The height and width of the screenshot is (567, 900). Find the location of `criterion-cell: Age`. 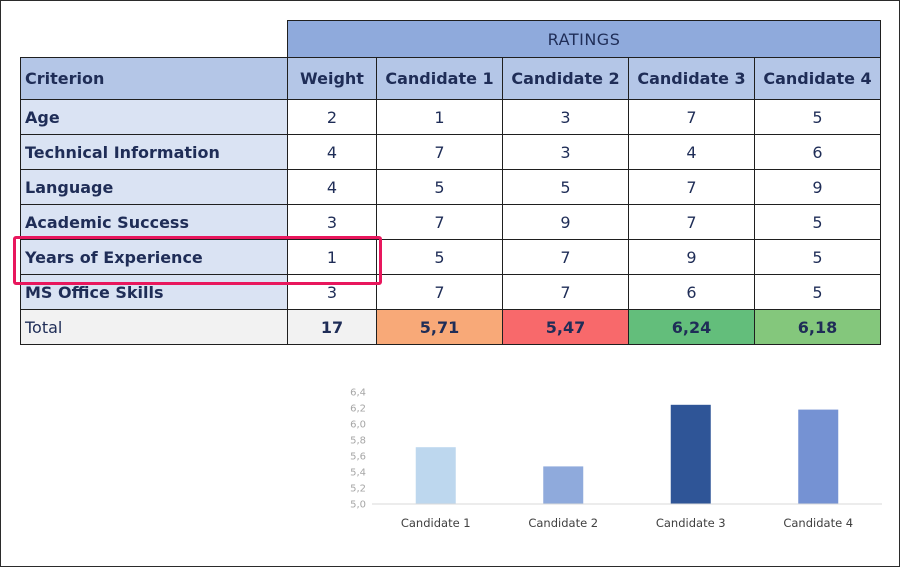

criterion-cell: Age is located at coordinates (154, 117).